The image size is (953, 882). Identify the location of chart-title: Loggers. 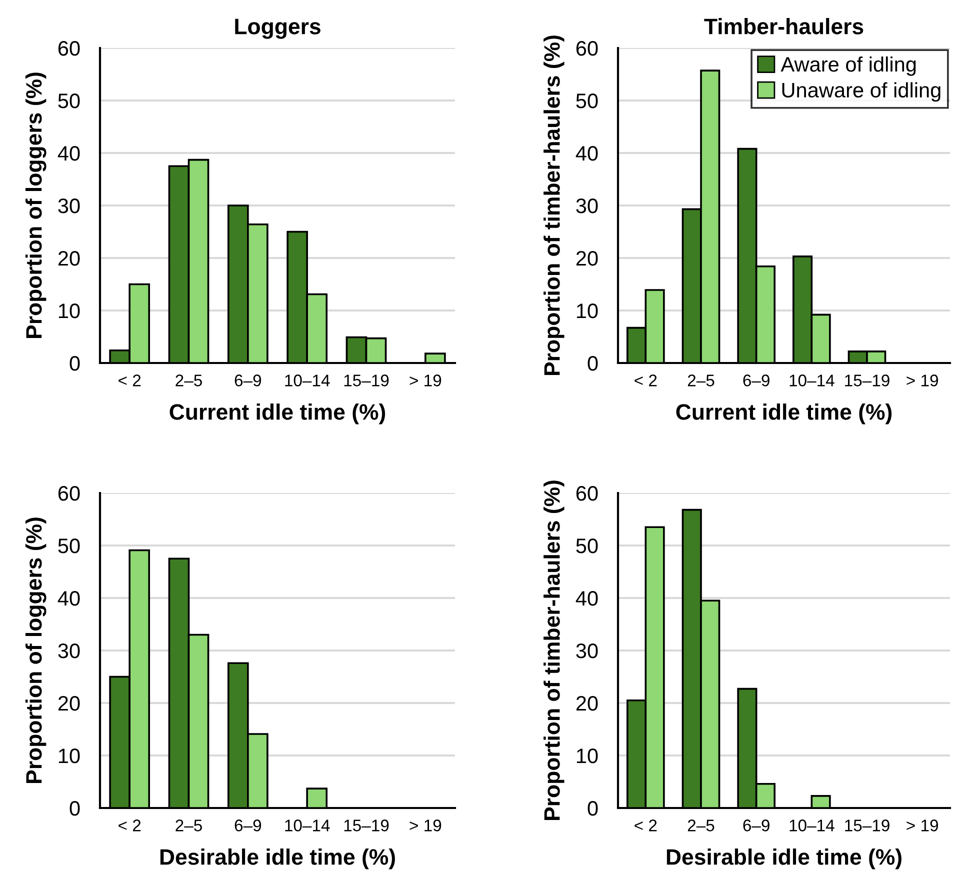
(277, 28).